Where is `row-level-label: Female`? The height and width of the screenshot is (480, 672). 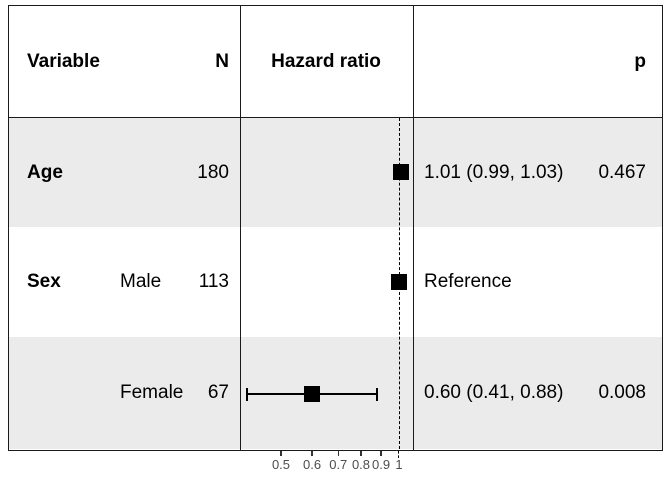 row-level-label: Female is located at coordinates (152, 392).